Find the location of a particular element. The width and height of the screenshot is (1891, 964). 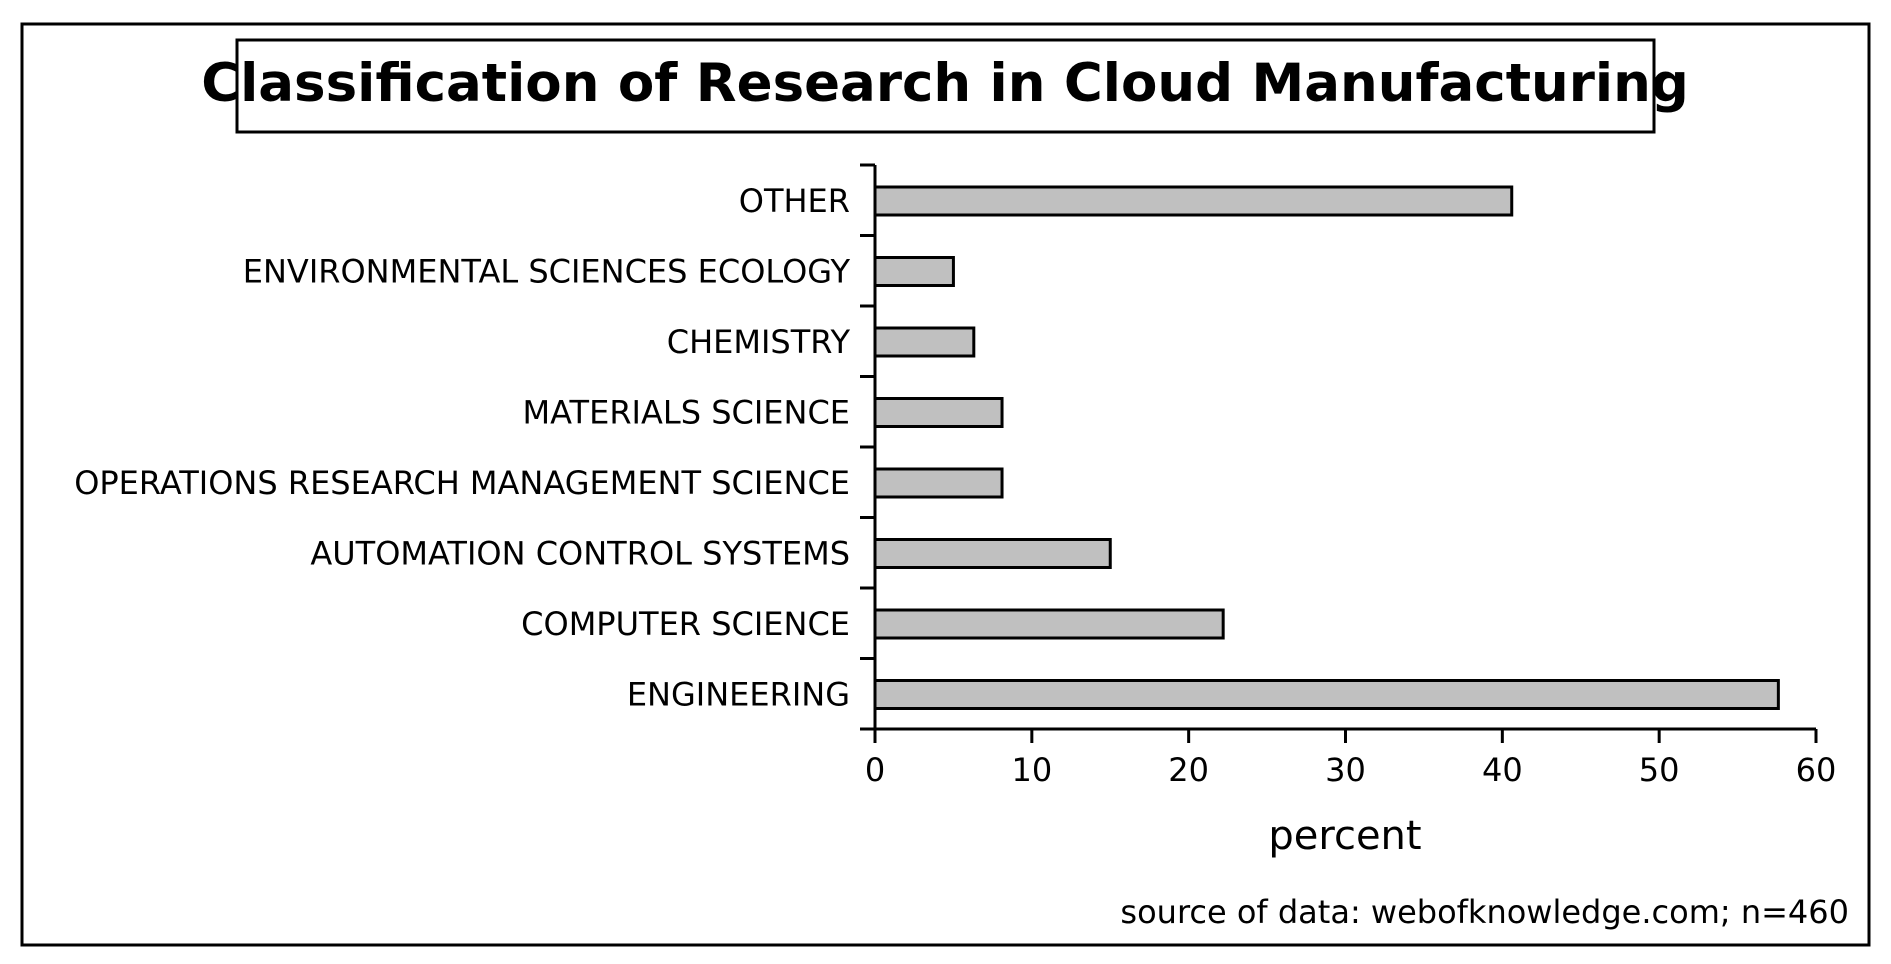

bar-engineering is located at coordinates (1326, 694).